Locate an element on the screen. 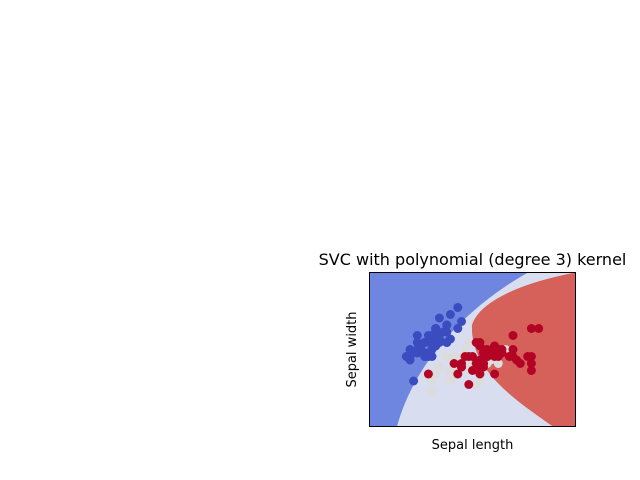  x-axis-label: Sepal length is located at coordinates (473, 445).